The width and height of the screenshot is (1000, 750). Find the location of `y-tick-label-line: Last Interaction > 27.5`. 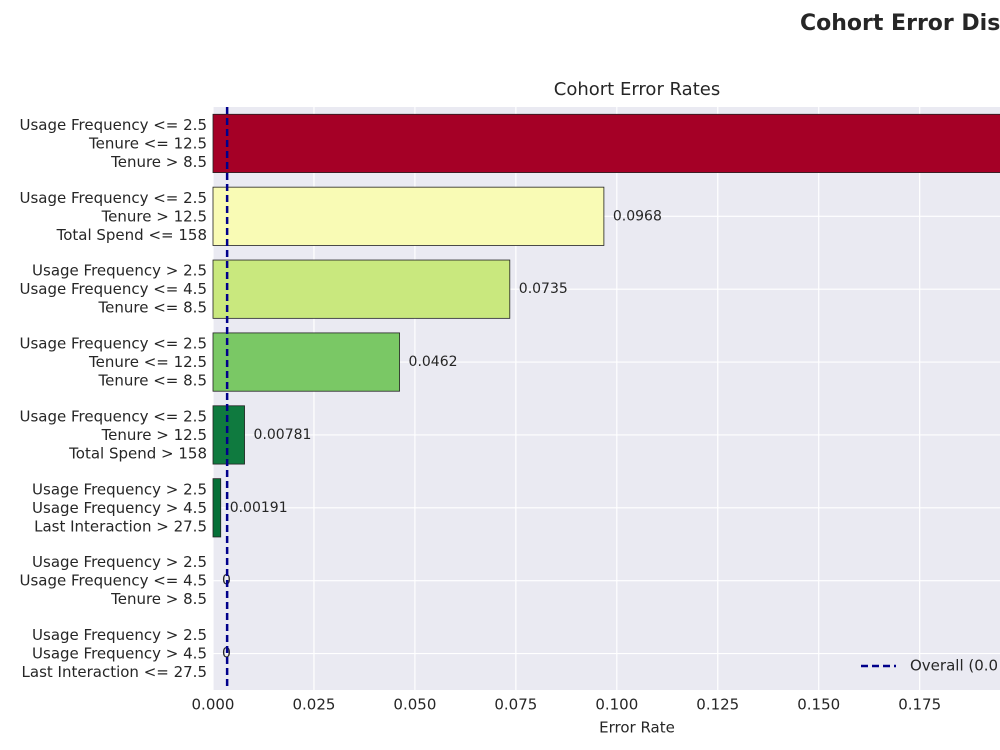

y-tick-label-line: Last Interaction > 27.5 is located at coordinates (120, 526).